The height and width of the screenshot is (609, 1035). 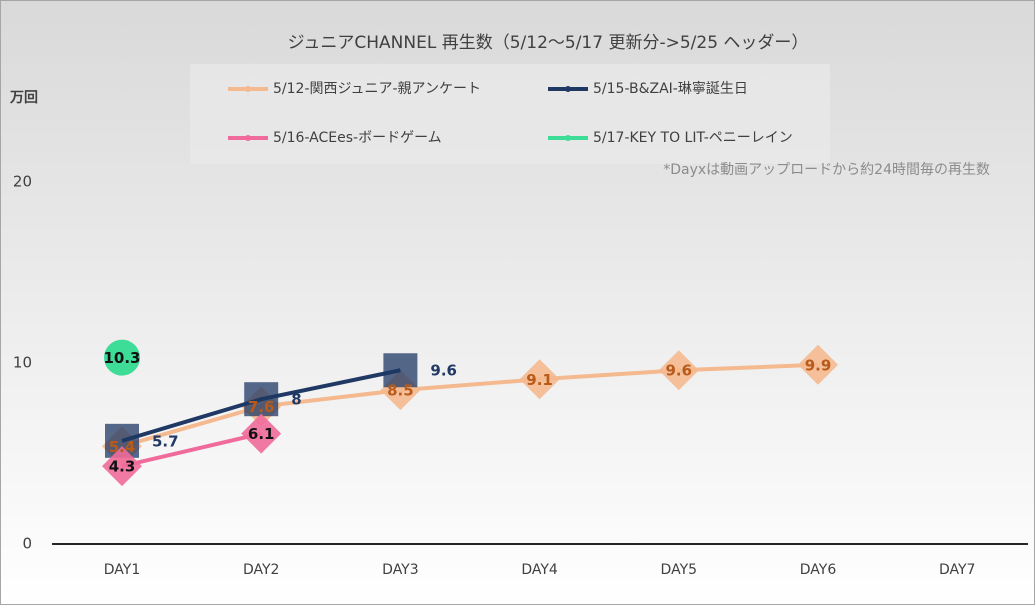 I want to click on legend-label: 5/12-関西ジュニア-親アンケート, so click(x=377, y=89).